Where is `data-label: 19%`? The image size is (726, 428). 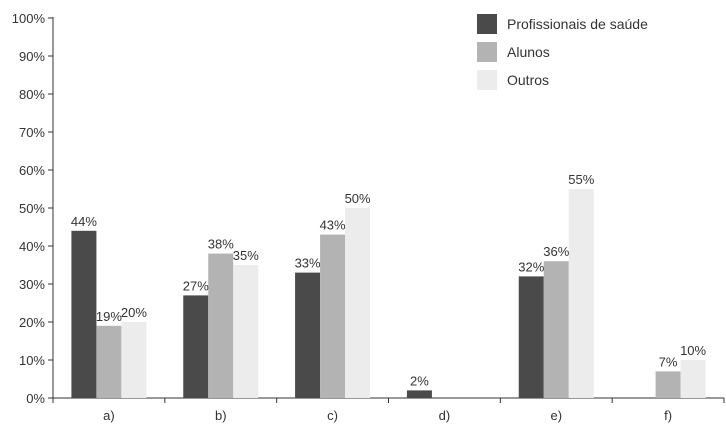
data-label: 19% is located at coordinates (109, 316).